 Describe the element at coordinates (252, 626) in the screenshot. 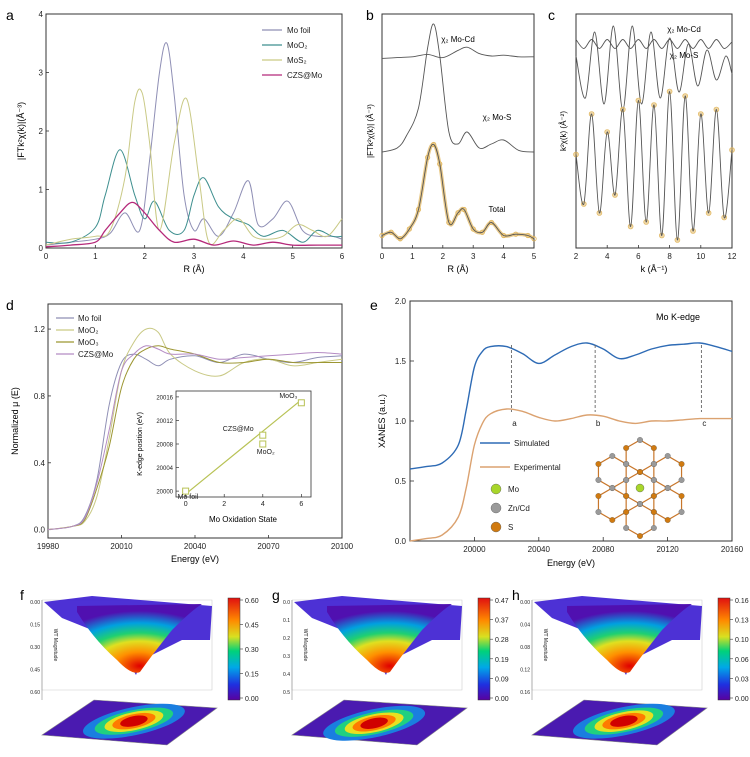

I see `colorbar-tick-label: 0.45` at that location.